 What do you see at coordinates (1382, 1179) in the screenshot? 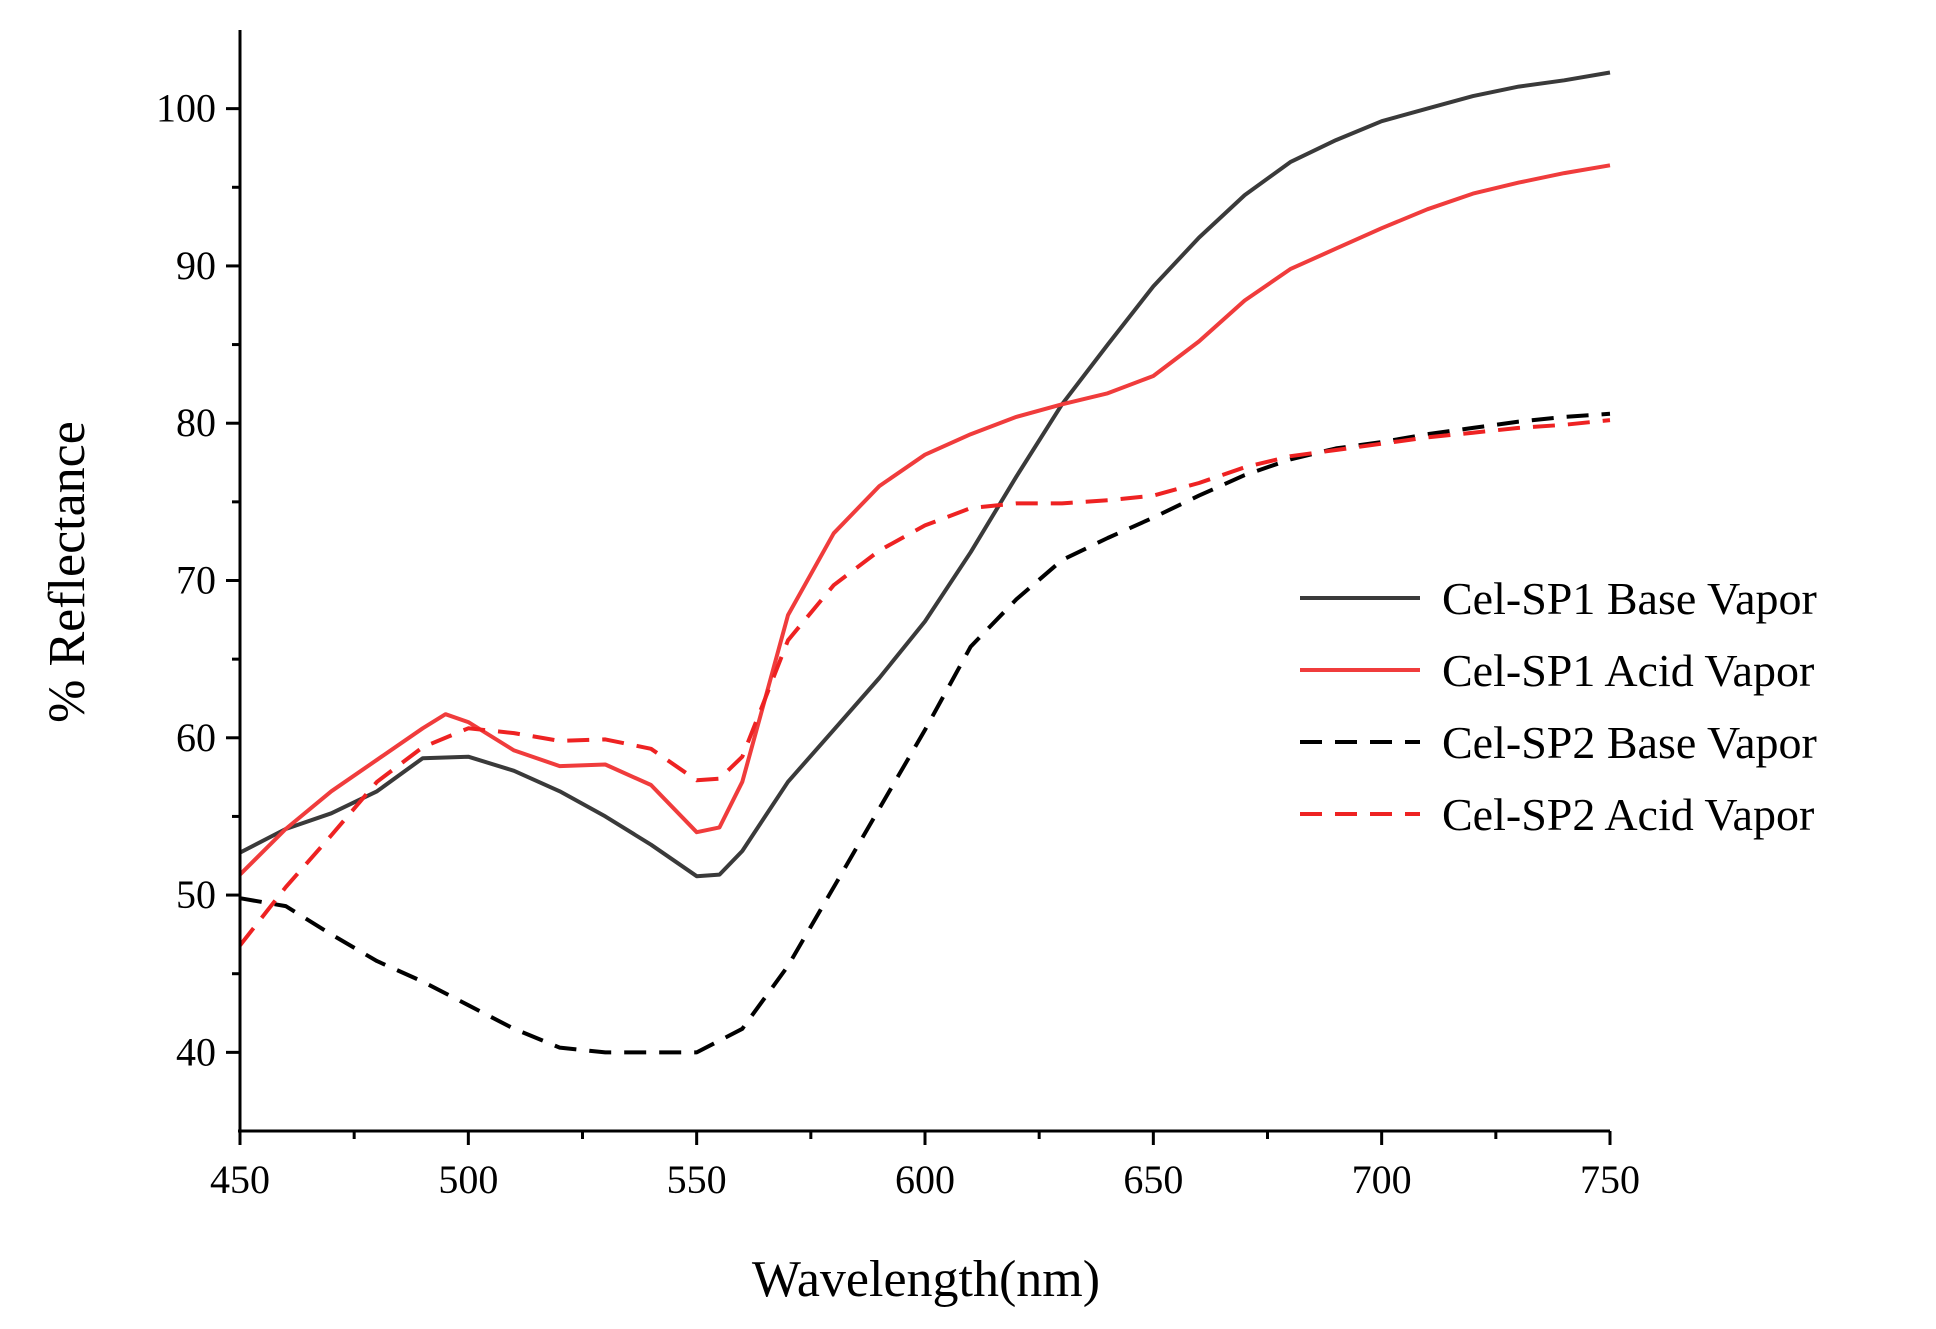
I see `x-tick-label: 700` at bounding box center [1382, 1179].